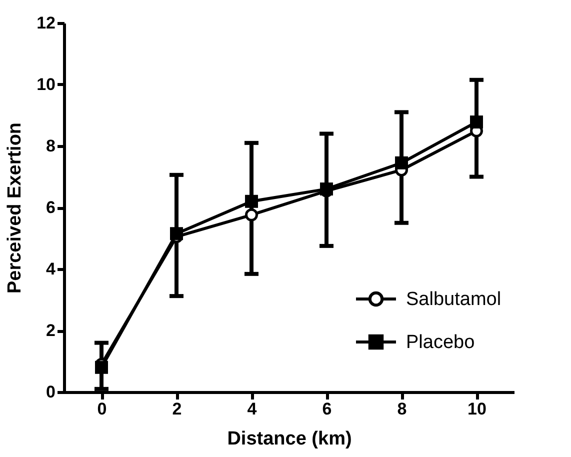  I want to click on y-axis-title: Perceived Exertion, so click(15, 208).